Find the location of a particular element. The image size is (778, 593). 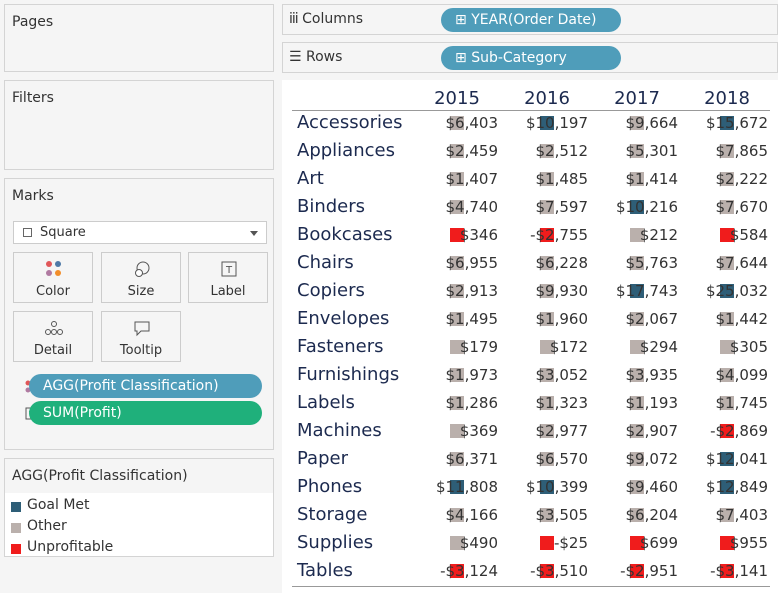

row-label: Appliances is located at coordinates (346, 150).